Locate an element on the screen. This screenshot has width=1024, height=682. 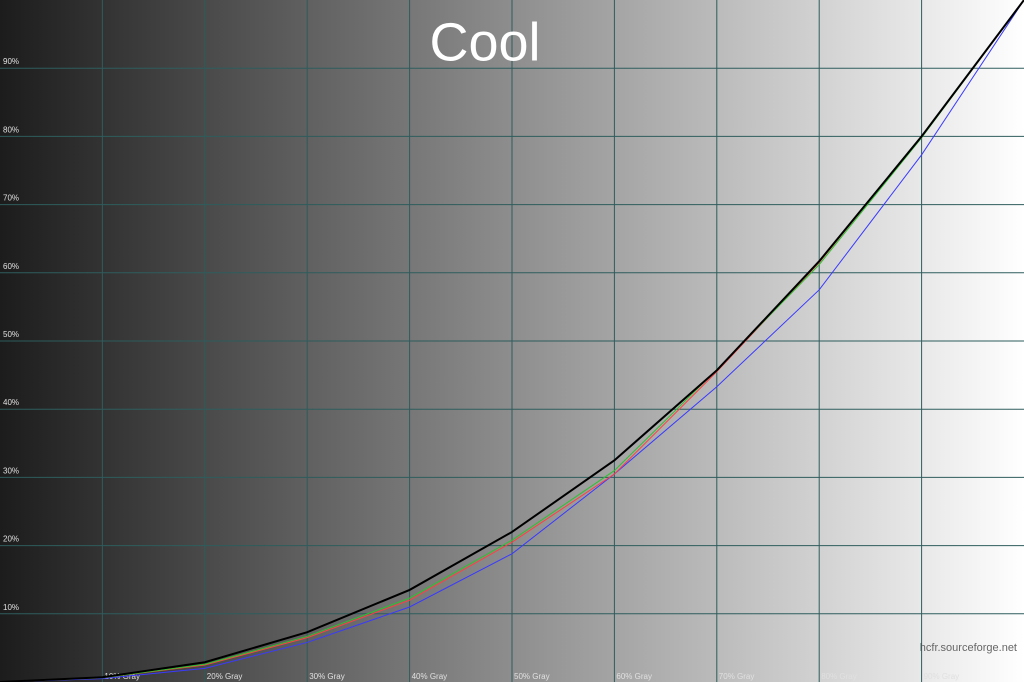
x-tick-label: 40% Gray is located at coordinates (430, 676).